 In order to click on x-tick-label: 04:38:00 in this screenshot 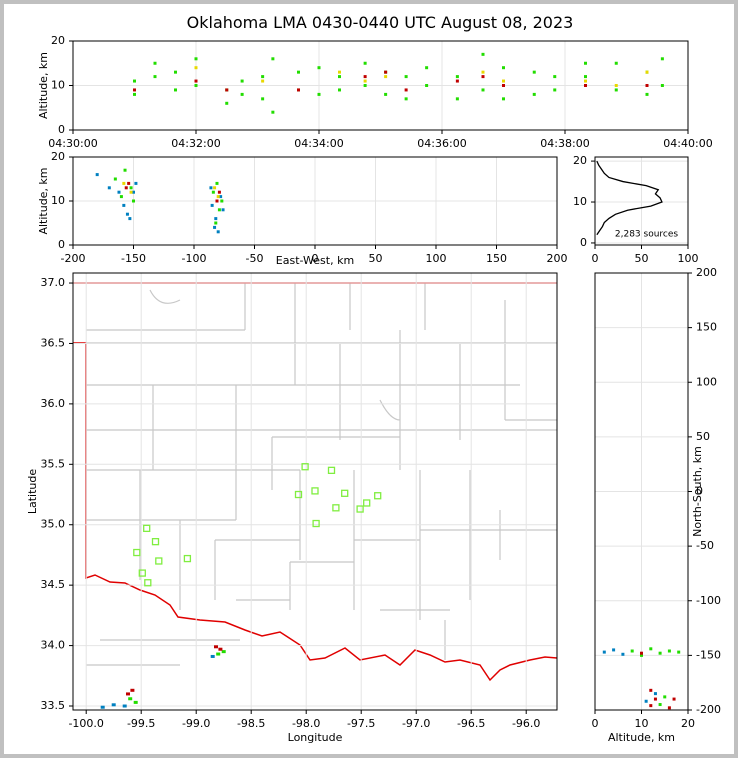, I will do `click(564, 143)`.